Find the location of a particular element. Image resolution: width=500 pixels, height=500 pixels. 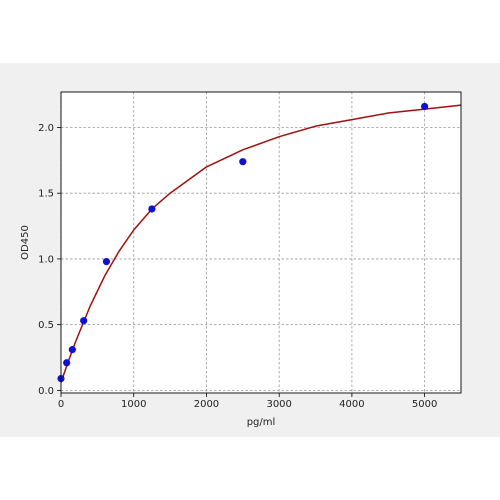

y-axis-label: OD450 is located at coordinates (25, 242).